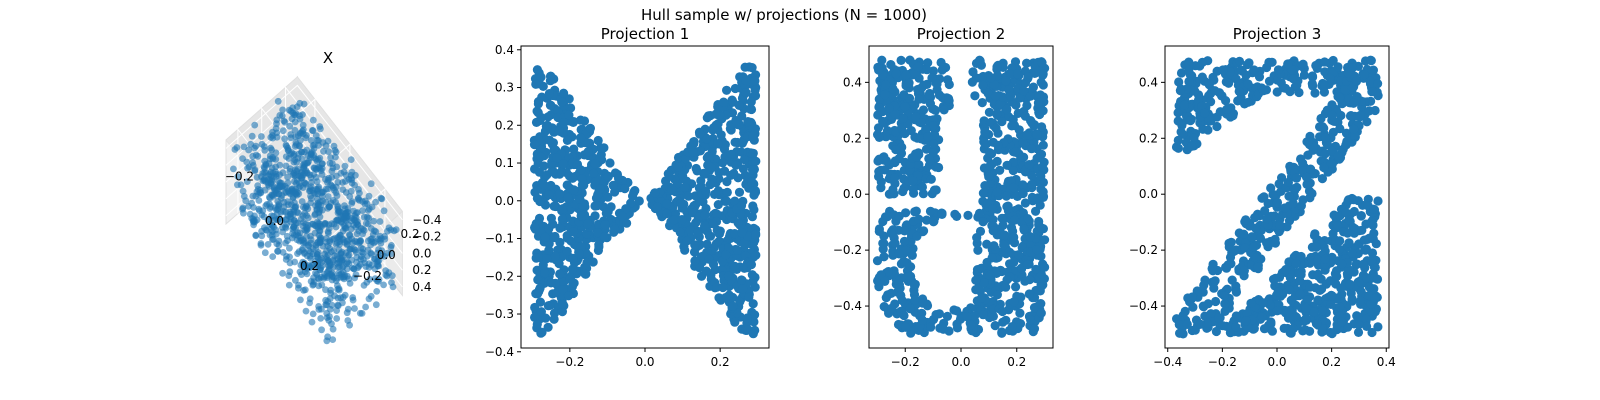 The width and height of the screenshot is (1600, 400). Describe the element at coordinates (499, 314) in the screenshot. I see `y-tick-label: −0.3` at that location.